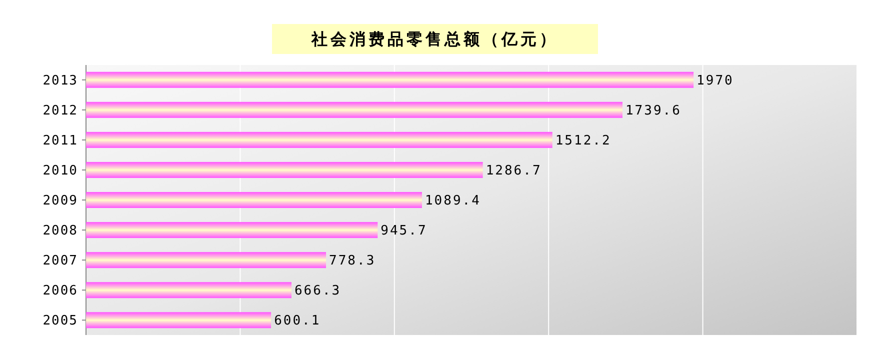 This screenshot has height=350, width=883. I want to click on y-tick-label: 2007, so click(60, 261).